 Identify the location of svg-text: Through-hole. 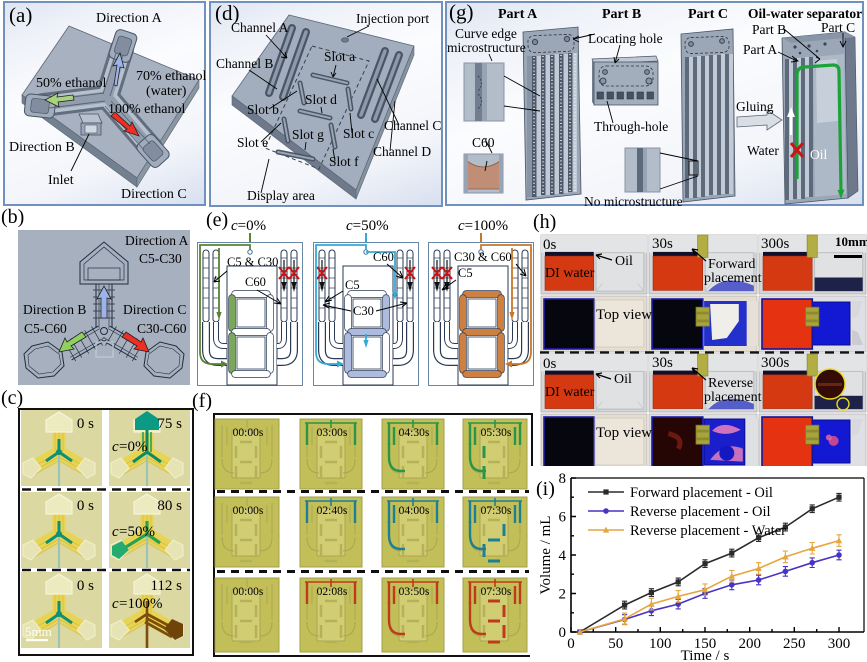
(631, 126).